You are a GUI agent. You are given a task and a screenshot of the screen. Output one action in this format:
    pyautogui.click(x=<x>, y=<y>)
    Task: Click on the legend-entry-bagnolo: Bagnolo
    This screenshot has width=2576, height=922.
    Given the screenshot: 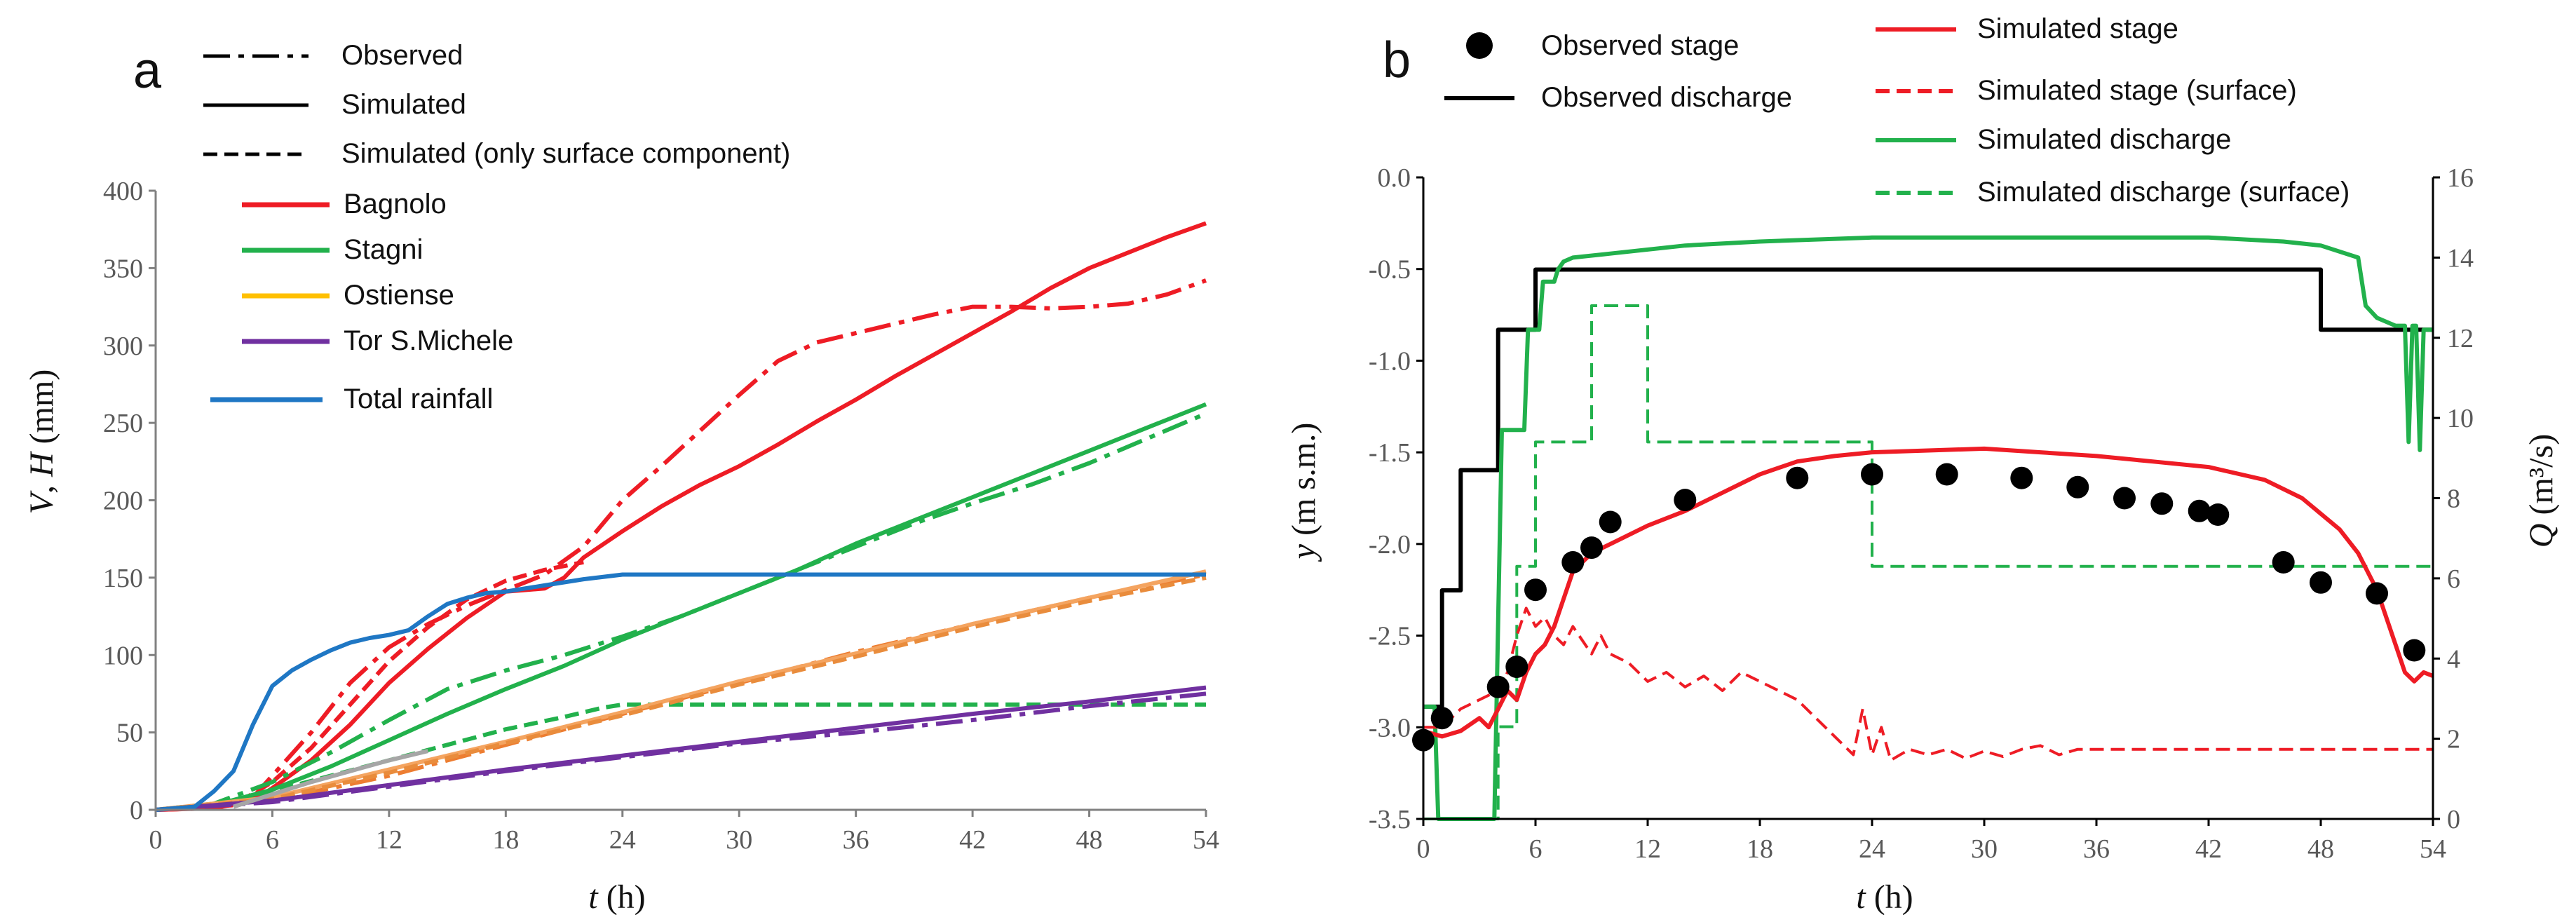 What is the action you would take?
    pyautogui.click(x=344, y=204)
    